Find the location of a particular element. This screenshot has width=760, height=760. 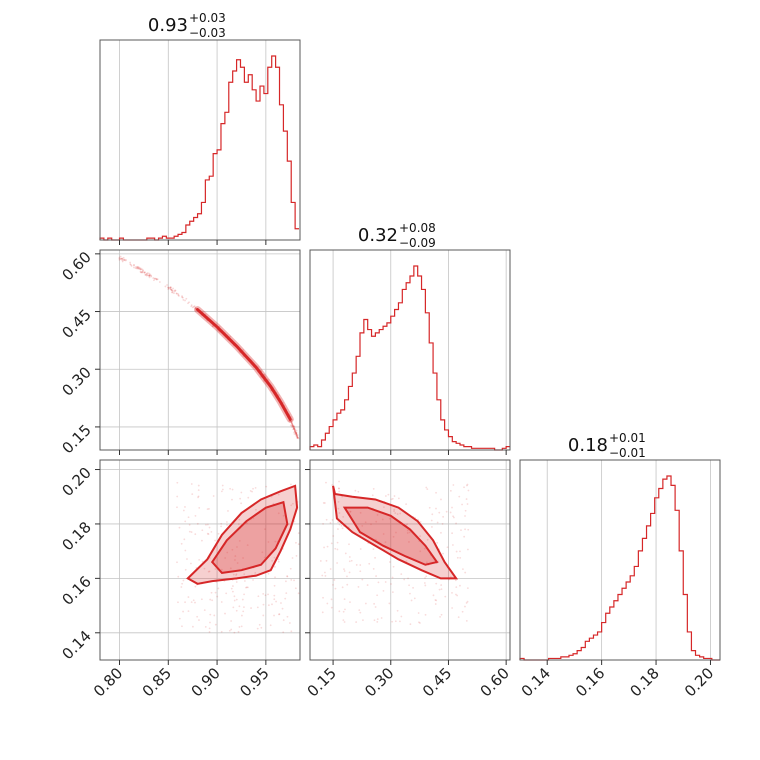

x-tick-label: 0.60 is located at coordinates (495, 682).